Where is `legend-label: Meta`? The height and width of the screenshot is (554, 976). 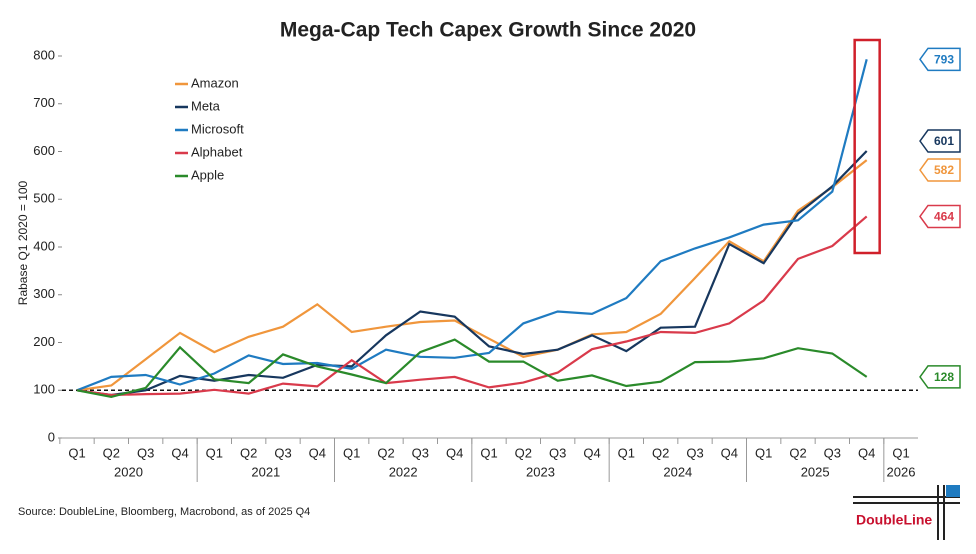
legend-label: Meta is located at coordinates (206, 105).